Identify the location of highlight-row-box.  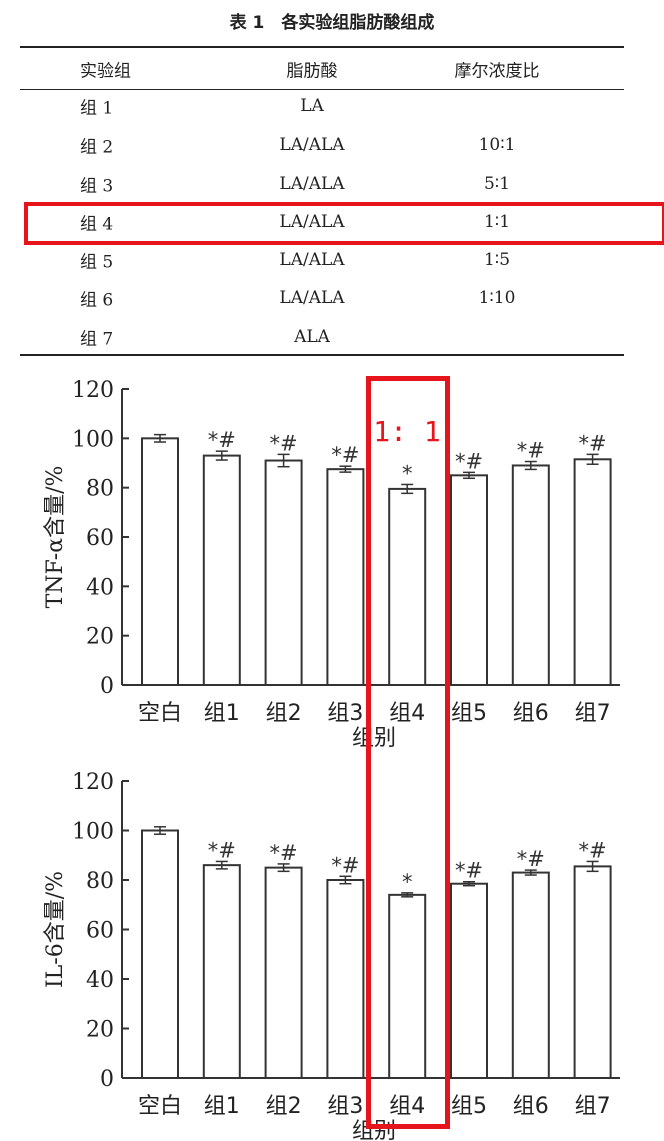
(344, 223).